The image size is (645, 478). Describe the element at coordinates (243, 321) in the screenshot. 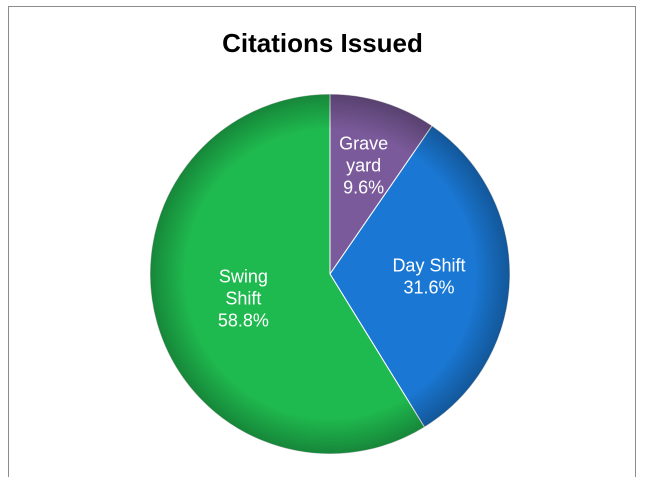

I see `slice-label-line: 58.8%` at that location.